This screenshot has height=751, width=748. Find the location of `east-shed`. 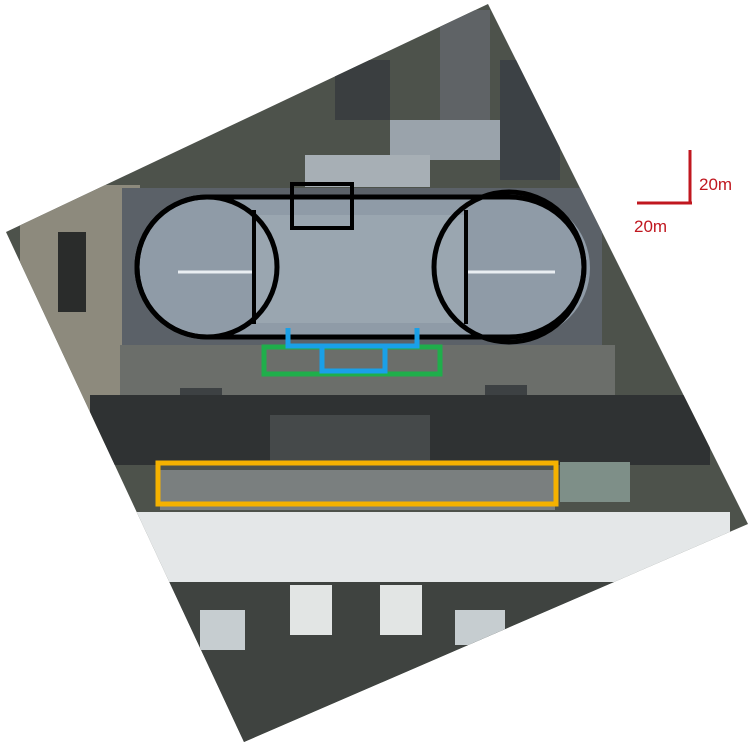

east-shed is located at coordinates (595, 482).